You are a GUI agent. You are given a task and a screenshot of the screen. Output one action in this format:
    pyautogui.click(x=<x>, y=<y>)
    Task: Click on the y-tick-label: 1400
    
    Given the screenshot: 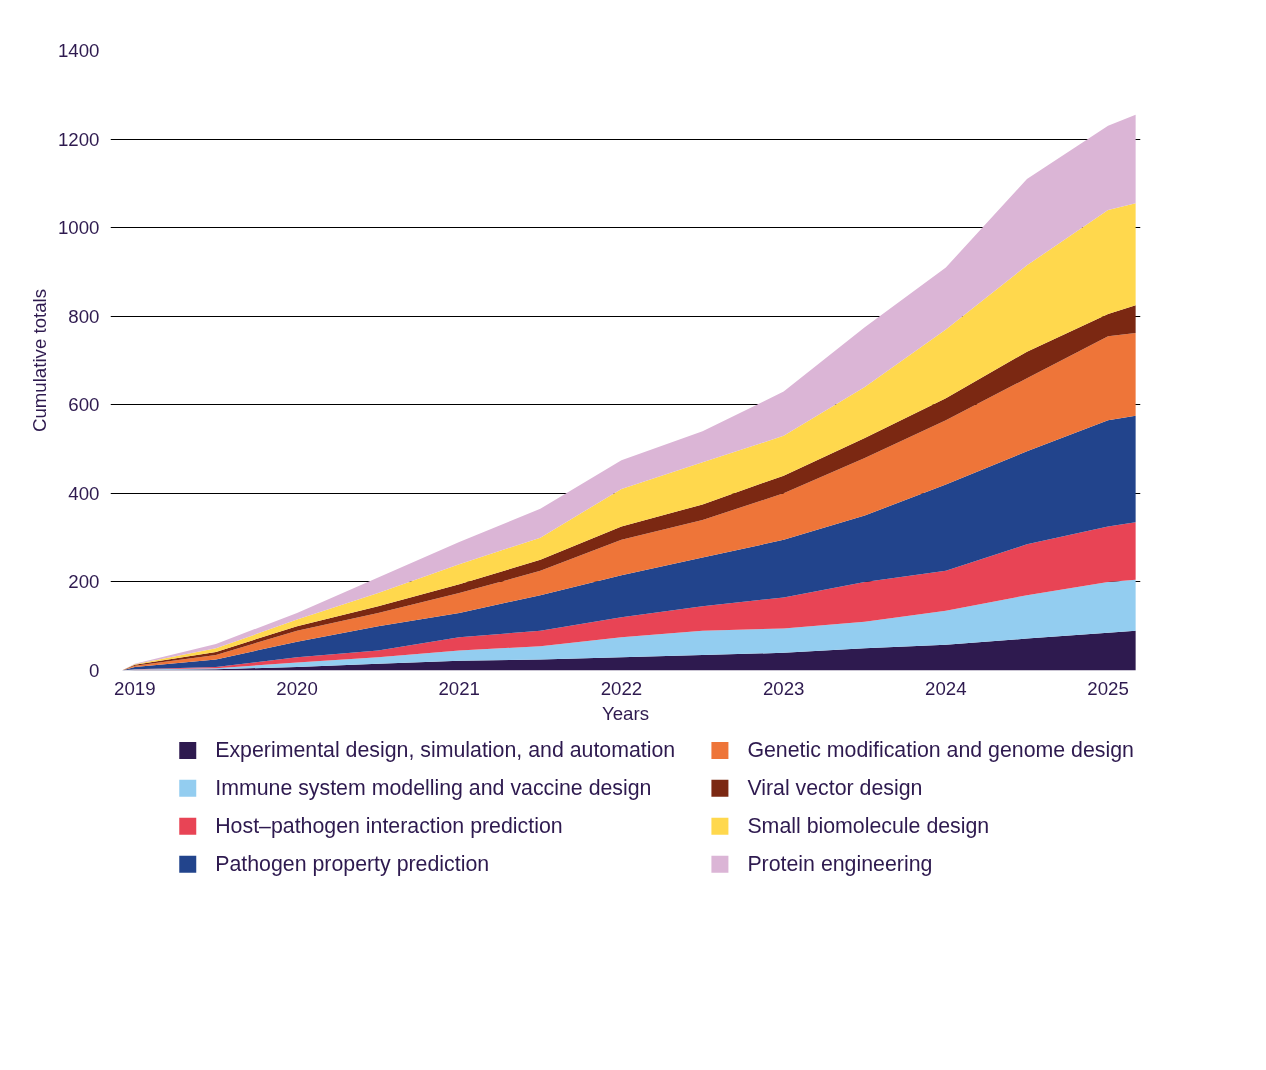 What is the action you would take?
    pyautogui.click(x=79, y=50)
    